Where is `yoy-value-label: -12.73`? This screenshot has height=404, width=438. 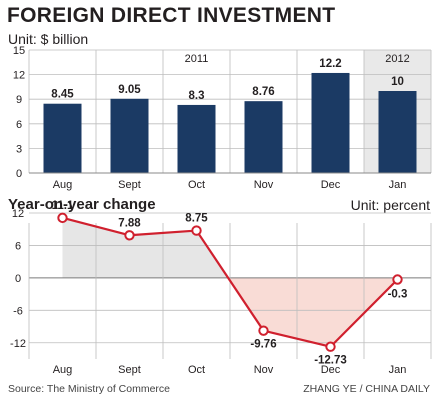
yoy-value-label: -12.73 is located at coordinates (330, 361).